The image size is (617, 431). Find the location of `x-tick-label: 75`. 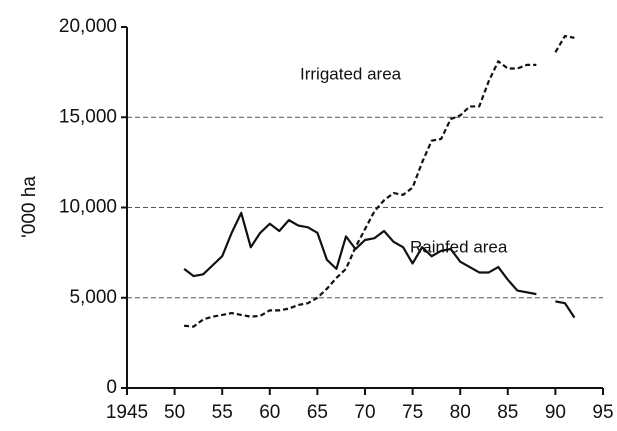

x-tick-label: 75 is located at coordinates (412, 412).